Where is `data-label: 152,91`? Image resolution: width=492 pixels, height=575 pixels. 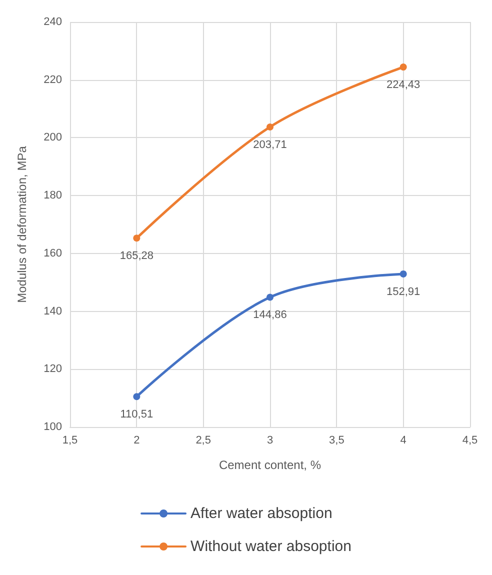 data-label: 152,91 is located at coordinates (403, 292).